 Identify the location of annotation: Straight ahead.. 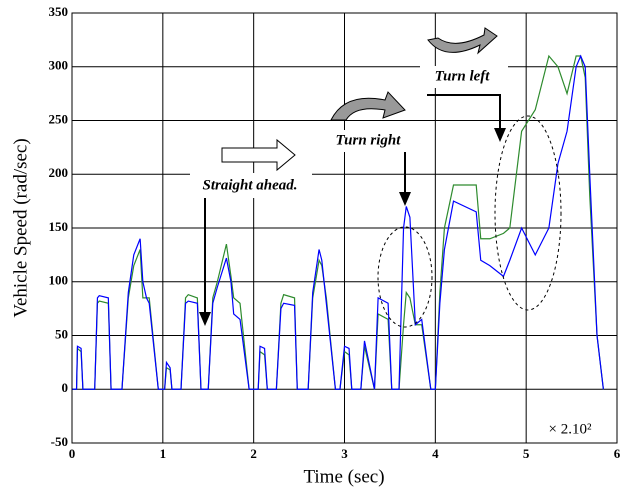
(249, 185).